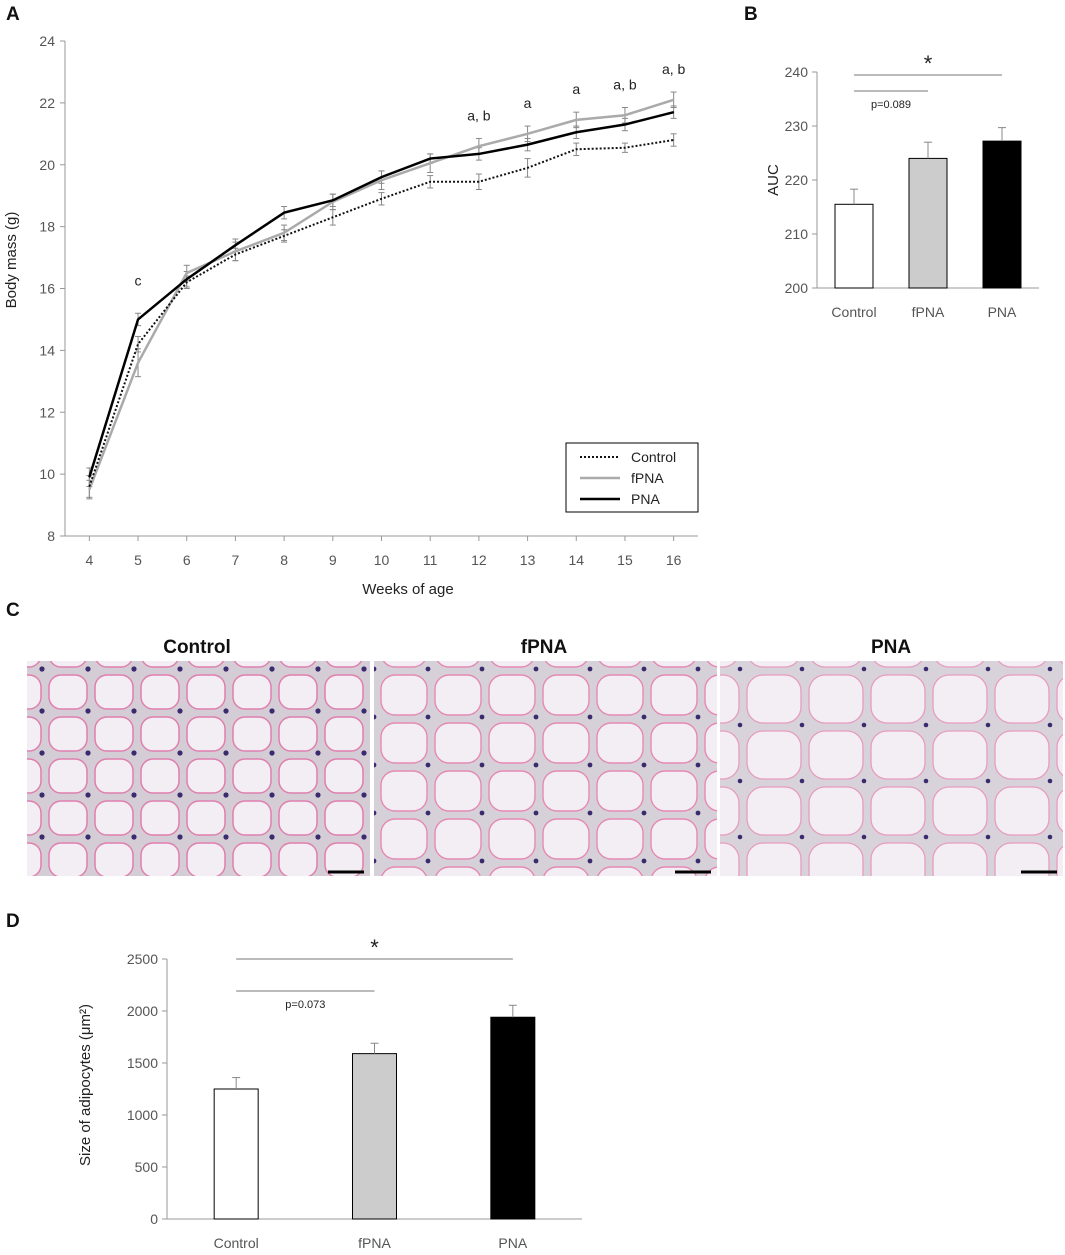 The height and width of the screenshot is (1255, 1065). What do you see at coordinates (625, 560) in the screenshot?
I see `chart-a-x-tick-label: 15` at bounding box center [625, 560].